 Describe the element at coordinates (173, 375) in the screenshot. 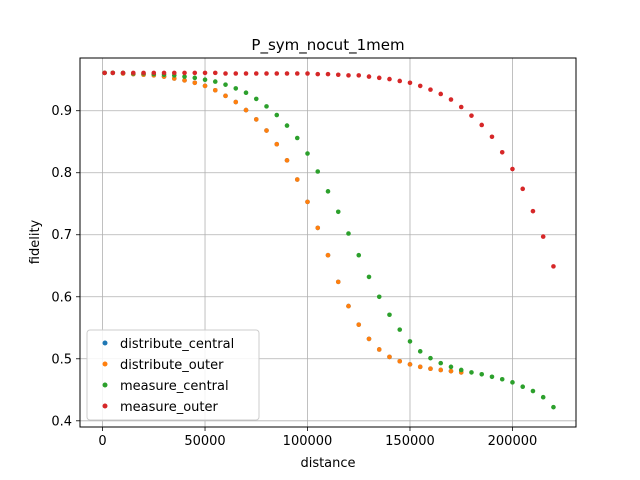

I see `legend-box` at that location.